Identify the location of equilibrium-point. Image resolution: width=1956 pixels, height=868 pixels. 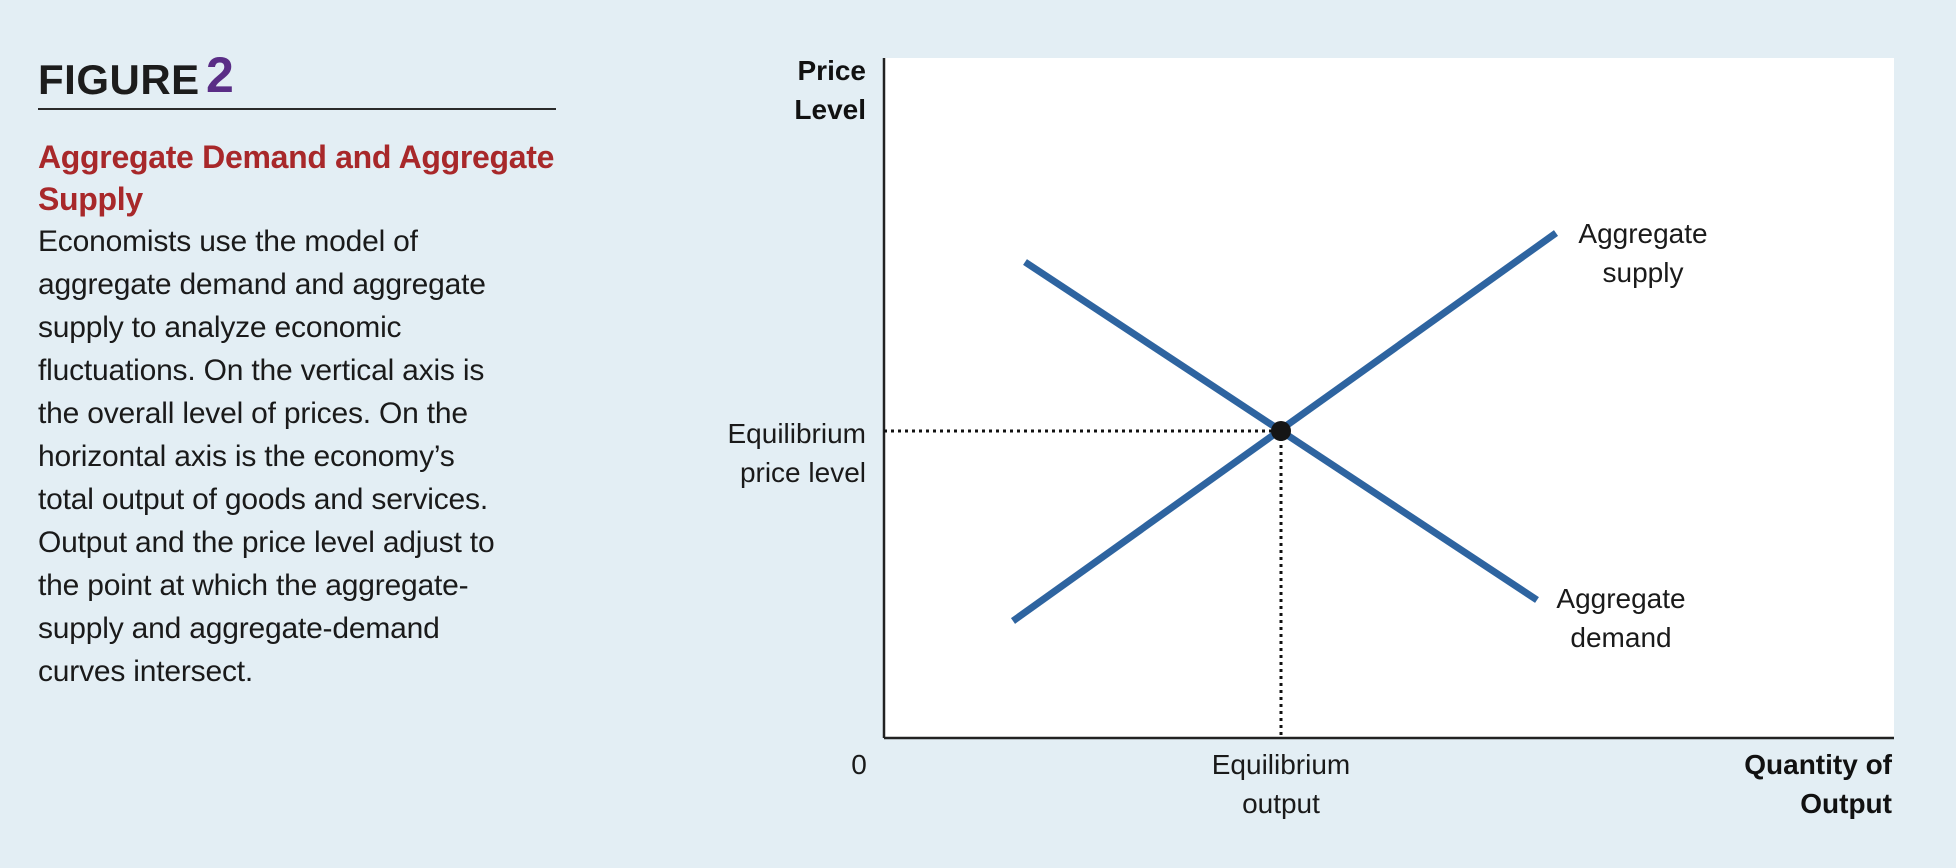
(1281, 431).